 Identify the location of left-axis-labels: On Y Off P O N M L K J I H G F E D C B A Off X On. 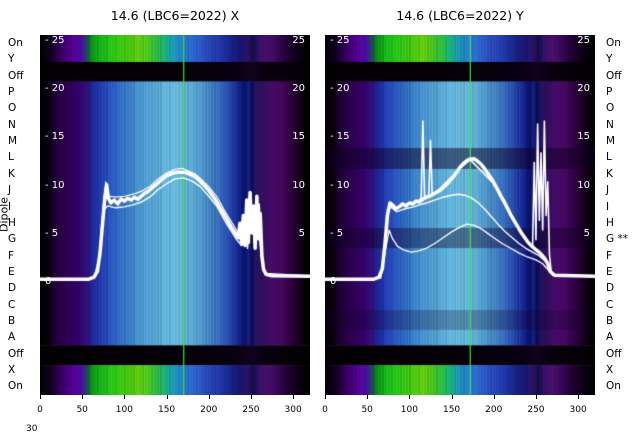
(23, 215).